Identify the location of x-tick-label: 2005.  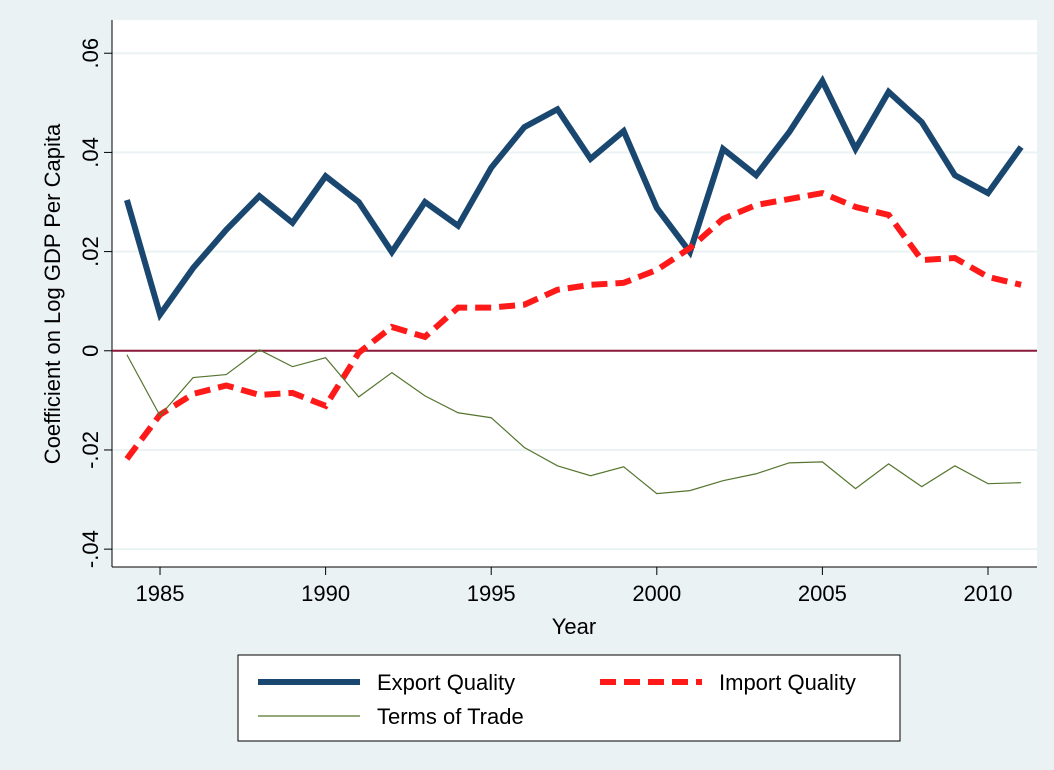
(822, 593).